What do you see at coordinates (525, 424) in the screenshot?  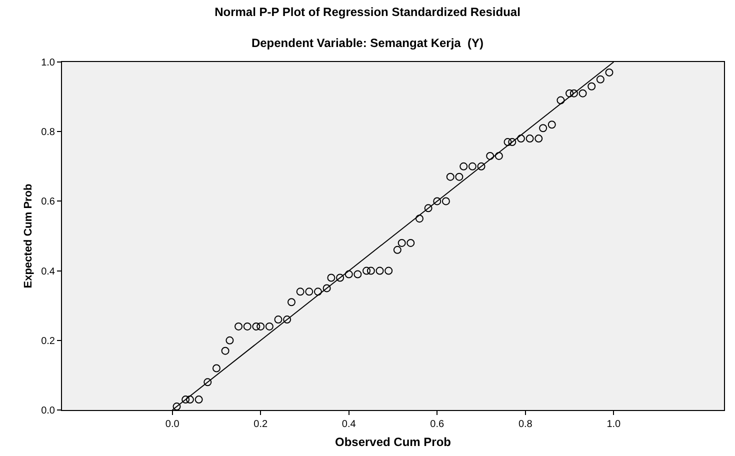 I see `x-tick-label: 0.8` at bounding box center [525, 424].